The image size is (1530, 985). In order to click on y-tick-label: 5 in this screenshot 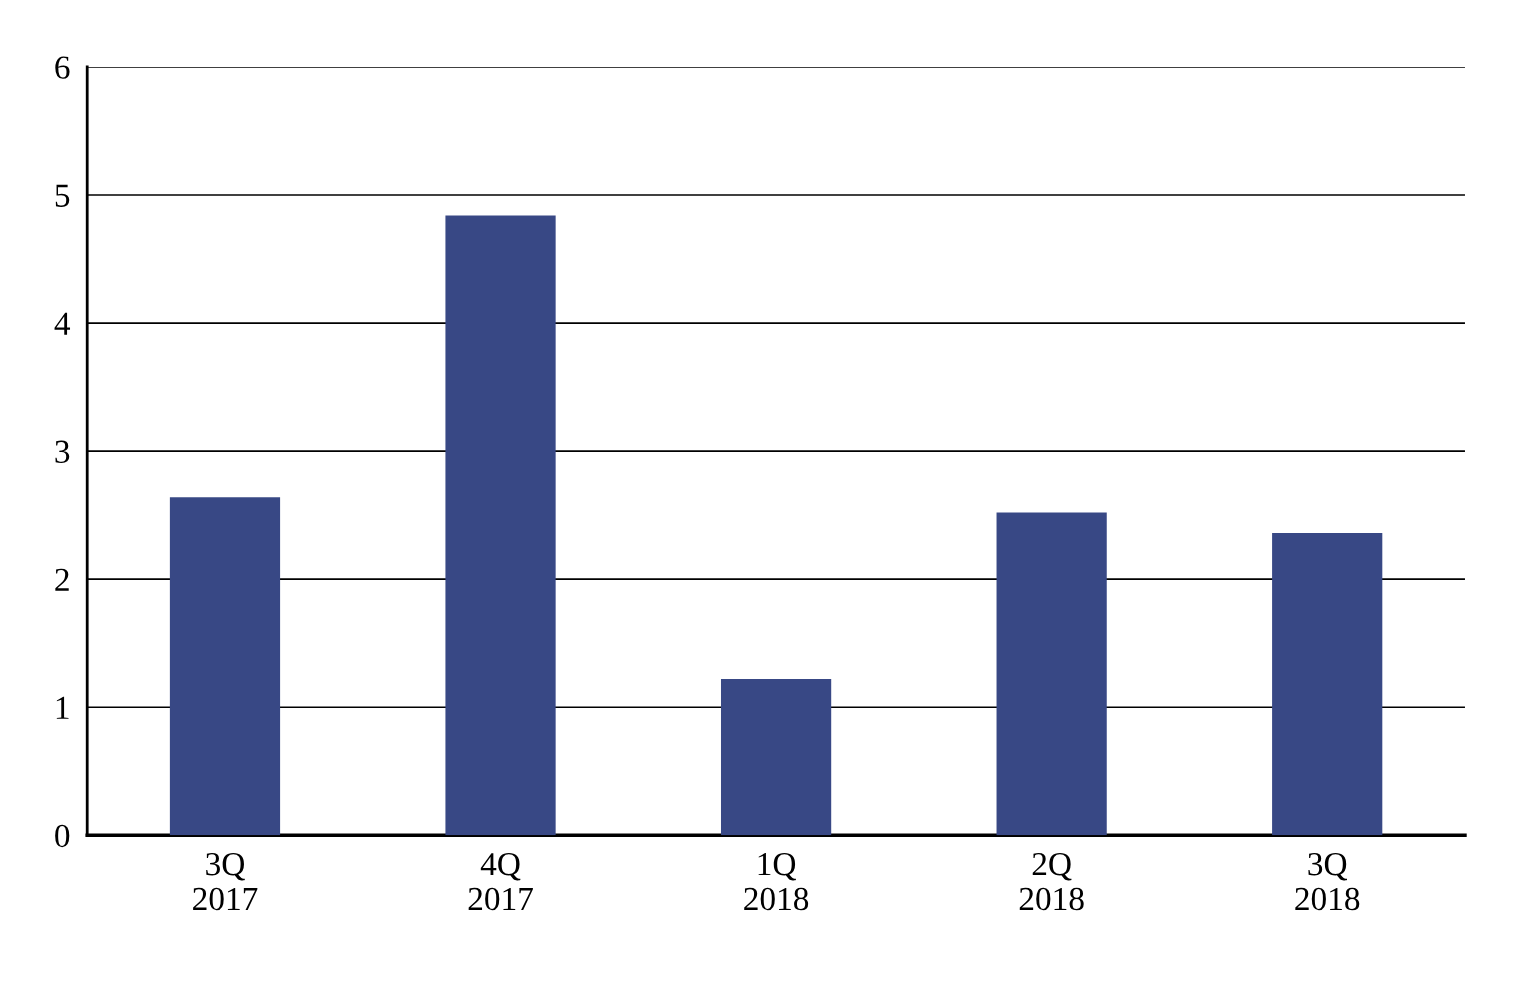, I will do `click(62, 195)`.